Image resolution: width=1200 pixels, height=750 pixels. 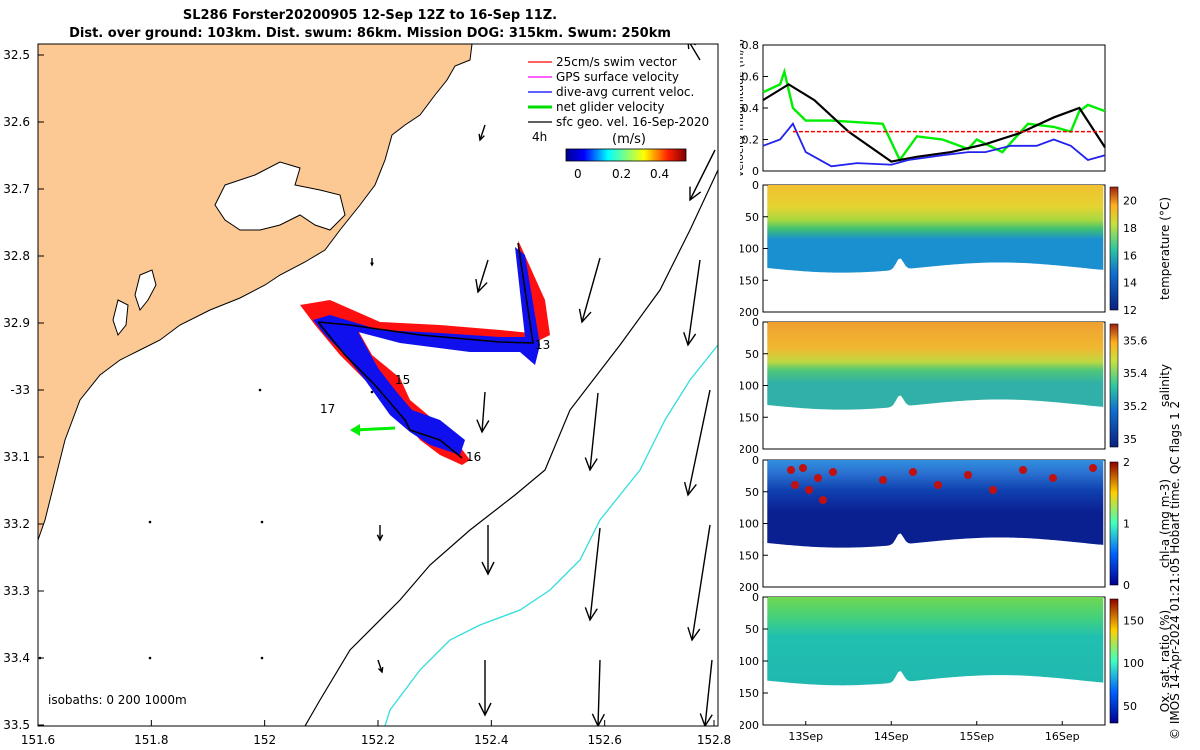 What do you see at coordinates (1165, 385) in the screenshot?
I see `colorbar-title: salinity` at bounding box center [1165, 385].